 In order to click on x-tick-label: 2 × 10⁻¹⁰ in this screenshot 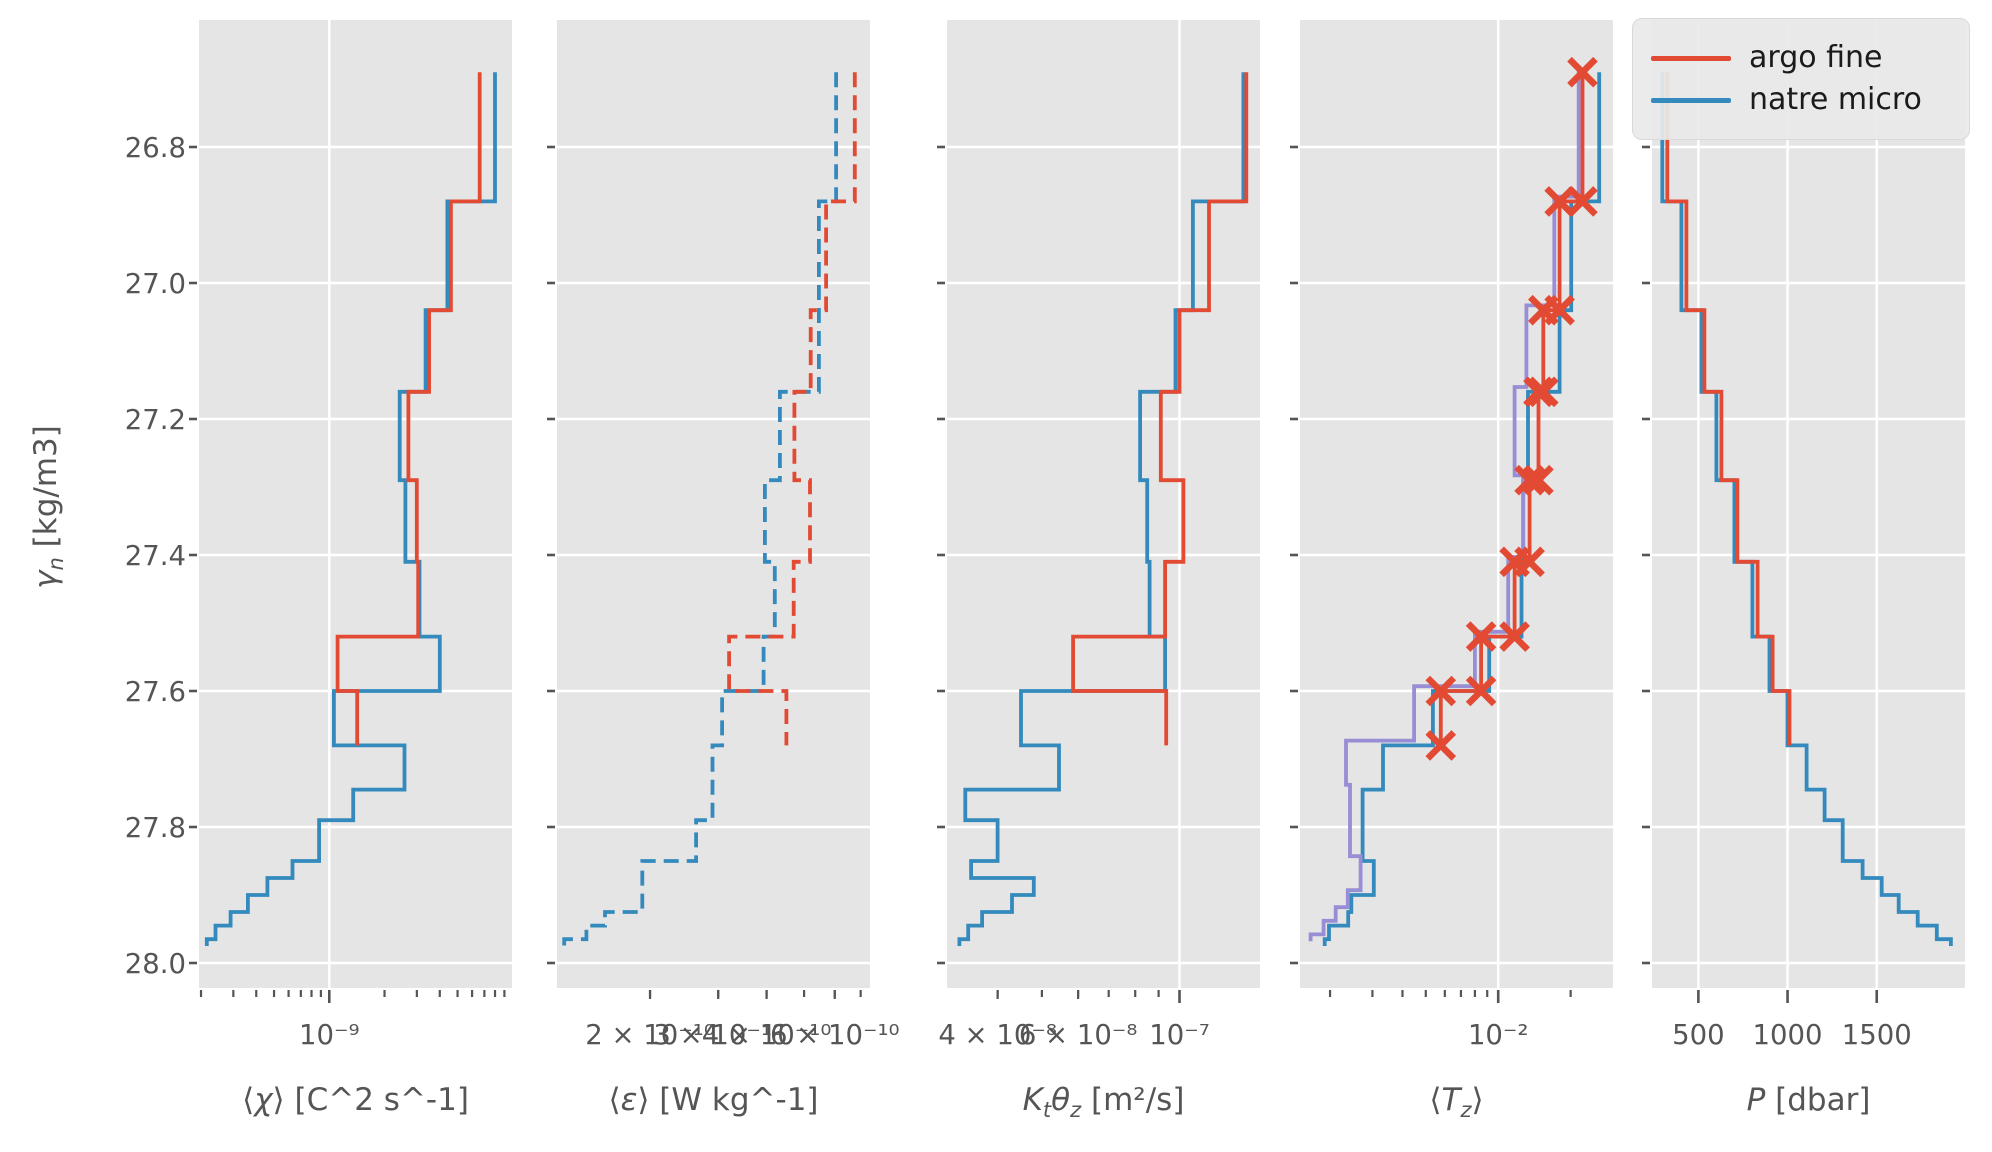, I will do `click(650, 1035)`.